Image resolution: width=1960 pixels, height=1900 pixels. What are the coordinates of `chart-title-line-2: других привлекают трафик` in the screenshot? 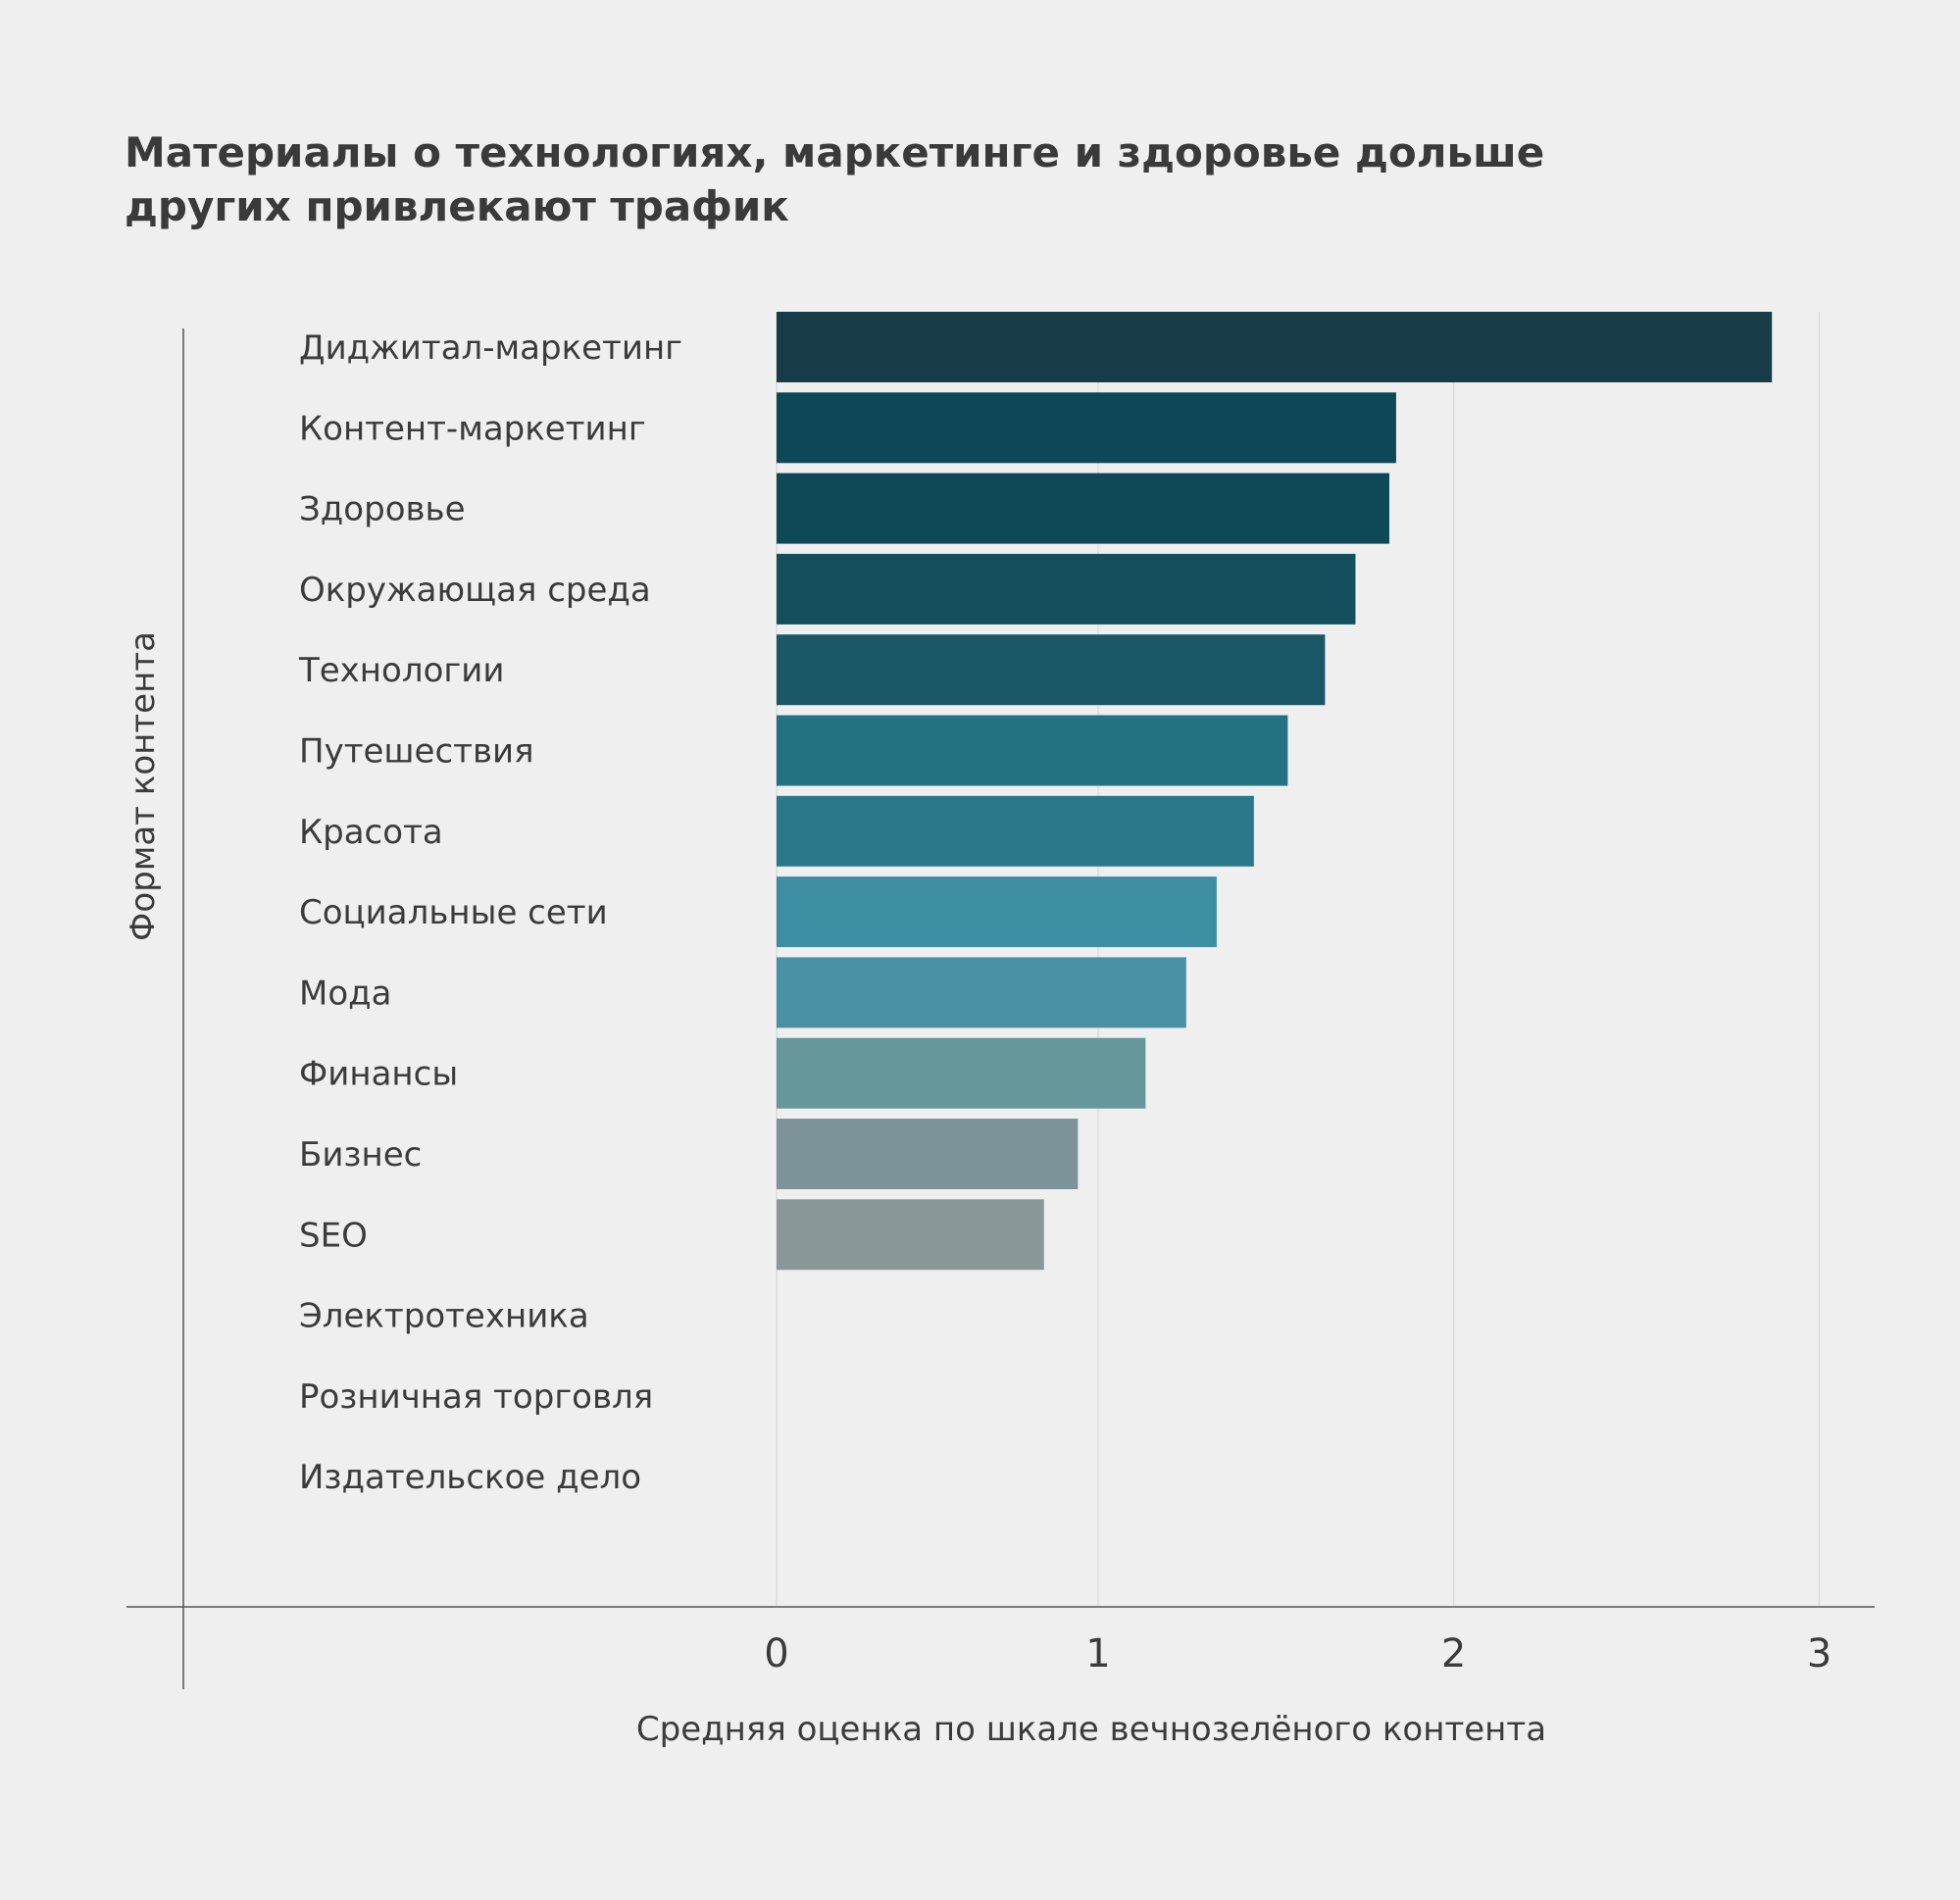 It's located at (457, 206).